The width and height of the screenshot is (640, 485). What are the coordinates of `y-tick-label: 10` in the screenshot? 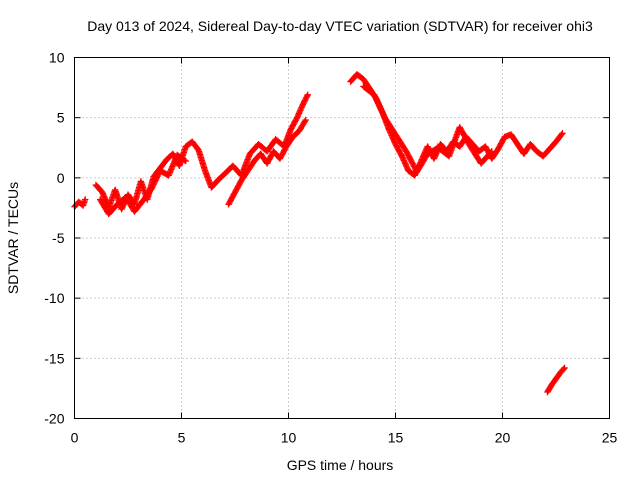 It's located at (57, 58).